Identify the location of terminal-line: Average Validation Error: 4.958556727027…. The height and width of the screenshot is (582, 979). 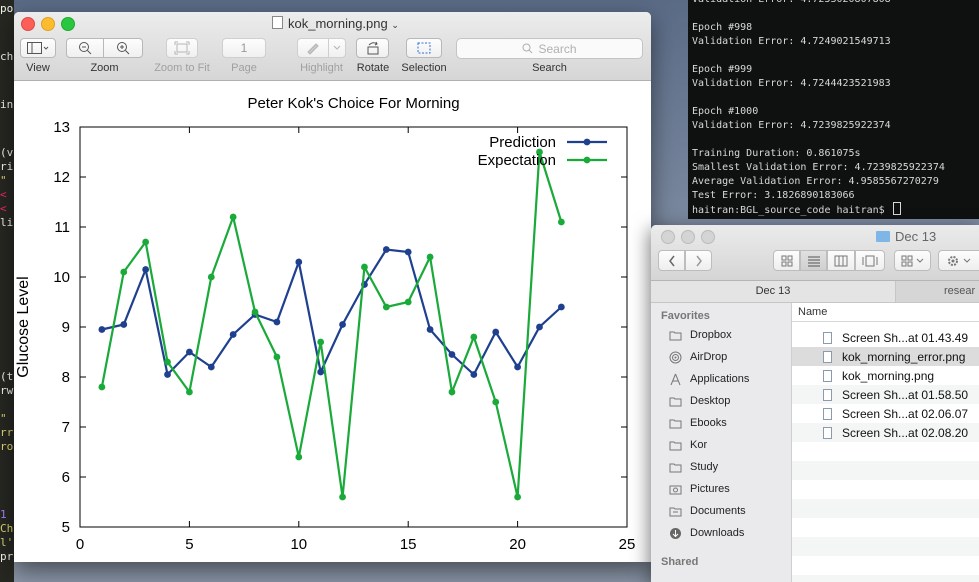
(815, 181).